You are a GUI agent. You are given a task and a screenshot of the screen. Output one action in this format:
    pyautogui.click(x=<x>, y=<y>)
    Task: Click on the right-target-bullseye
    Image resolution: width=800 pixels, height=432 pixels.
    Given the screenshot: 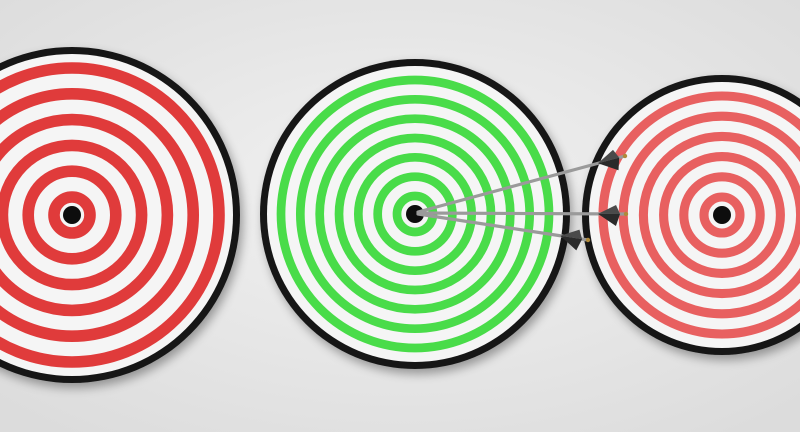 What is the action you would take?
    pyautogui.click(x=722, y=215)
    